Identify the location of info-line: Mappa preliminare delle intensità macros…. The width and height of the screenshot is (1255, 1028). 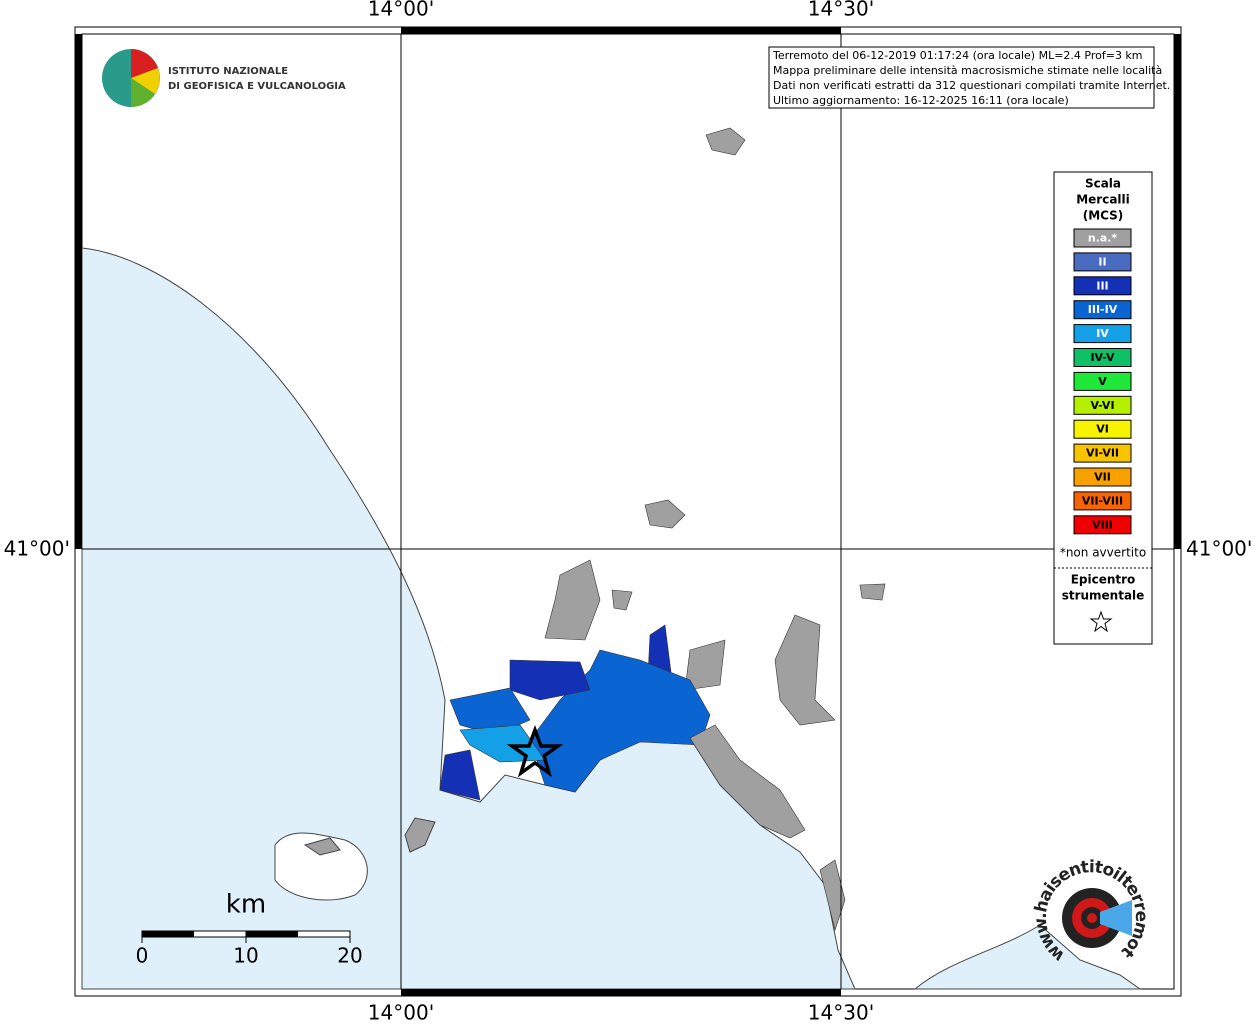
(967, 70).